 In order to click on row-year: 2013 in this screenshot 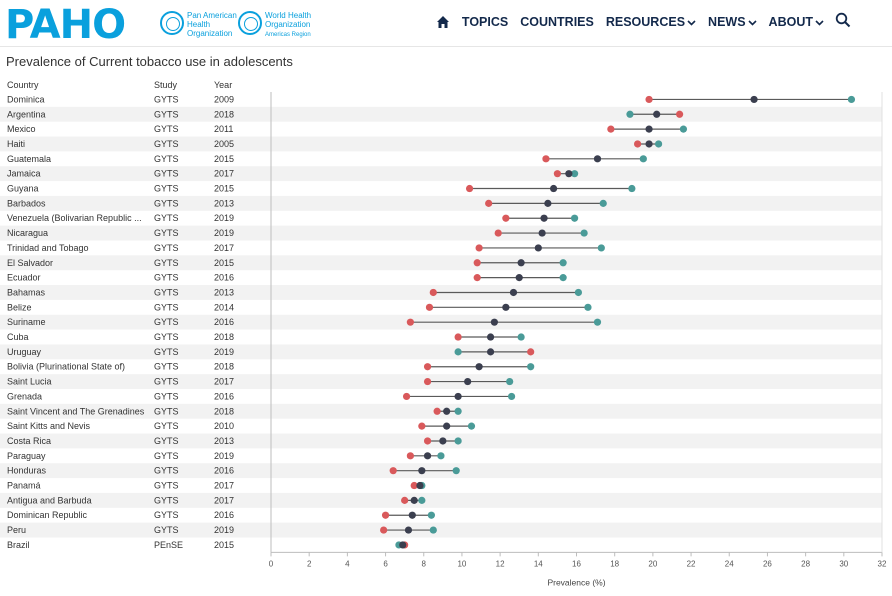, I will do `click(224, 441)`.